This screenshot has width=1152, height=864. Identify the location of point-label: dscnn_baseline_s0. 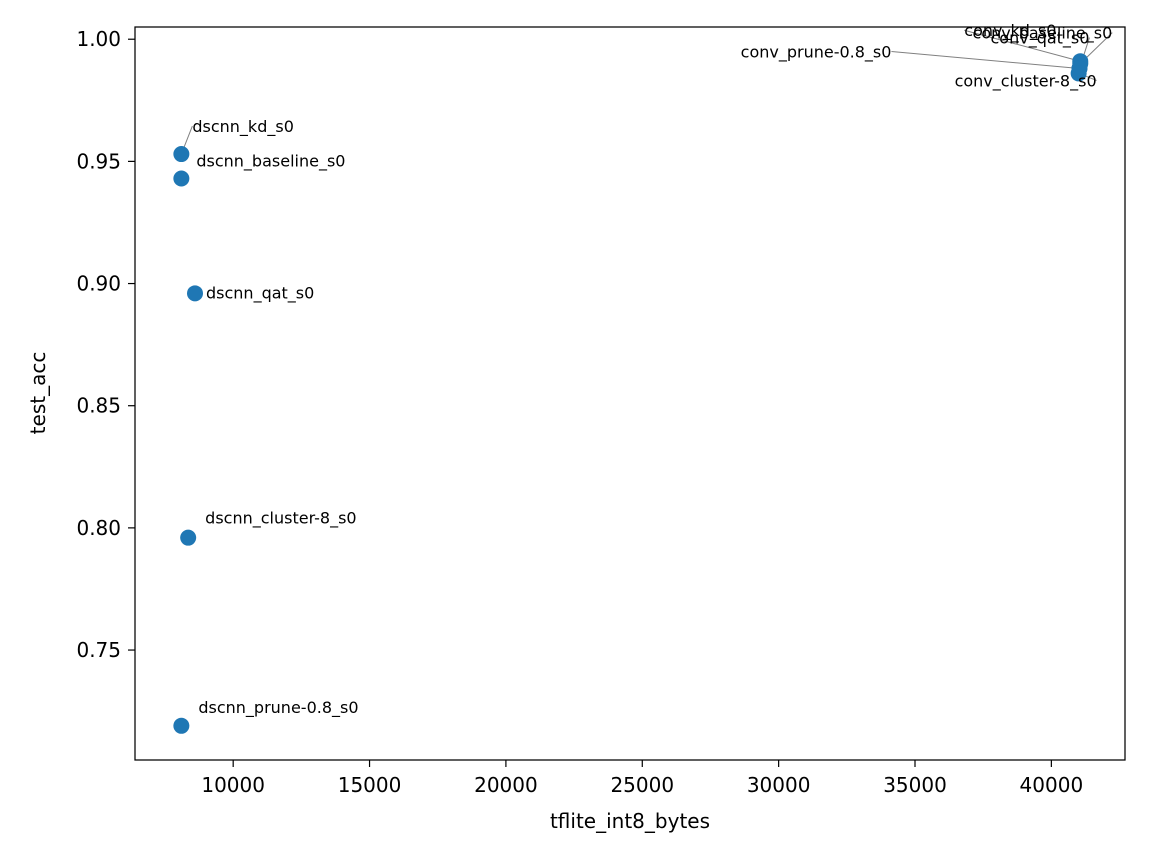
(270, 161).